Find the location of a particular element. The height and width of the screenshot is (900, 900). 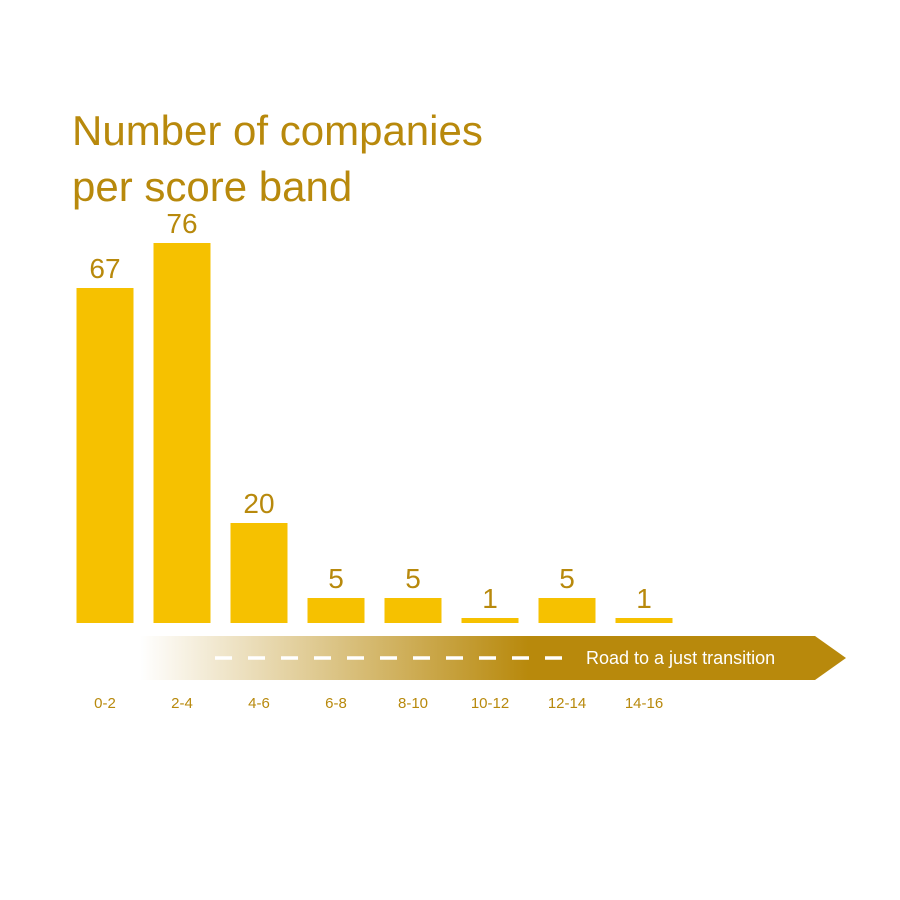

tick-label-6-8: 6-8 is located at coordinates (336, 703).